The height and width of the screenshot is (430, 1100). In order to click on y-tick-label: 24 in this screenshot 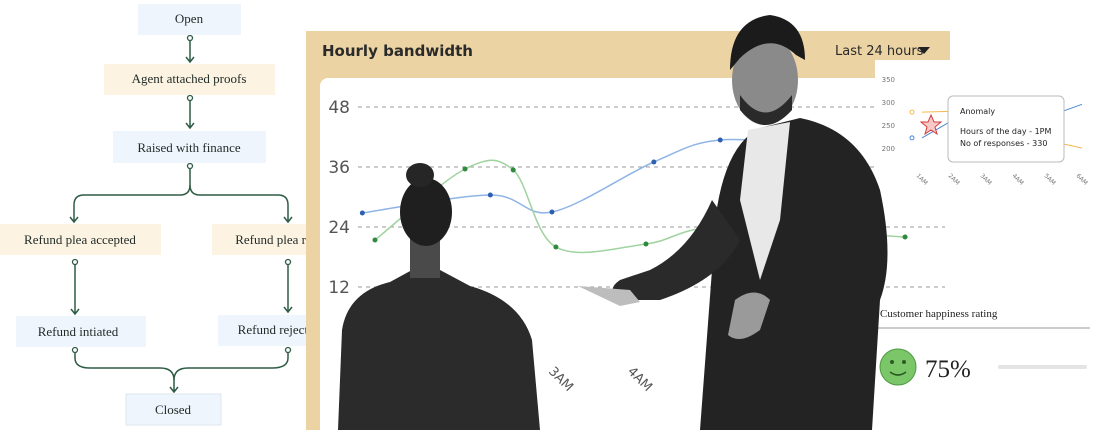, I will do `click(339, 228)`.